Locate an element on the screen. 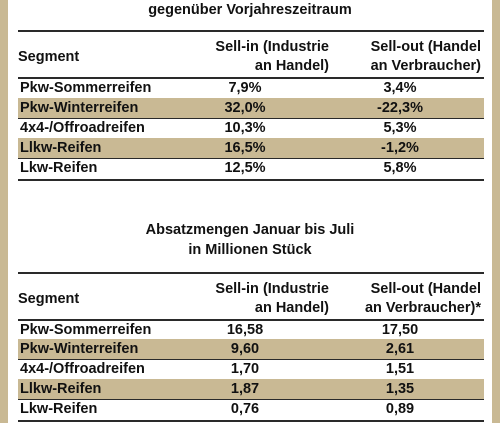 Image resolution: width=500 pixels, height=423 pixels. table2-title-line2: in Millionen Stück is located at coordinates (250, 250).